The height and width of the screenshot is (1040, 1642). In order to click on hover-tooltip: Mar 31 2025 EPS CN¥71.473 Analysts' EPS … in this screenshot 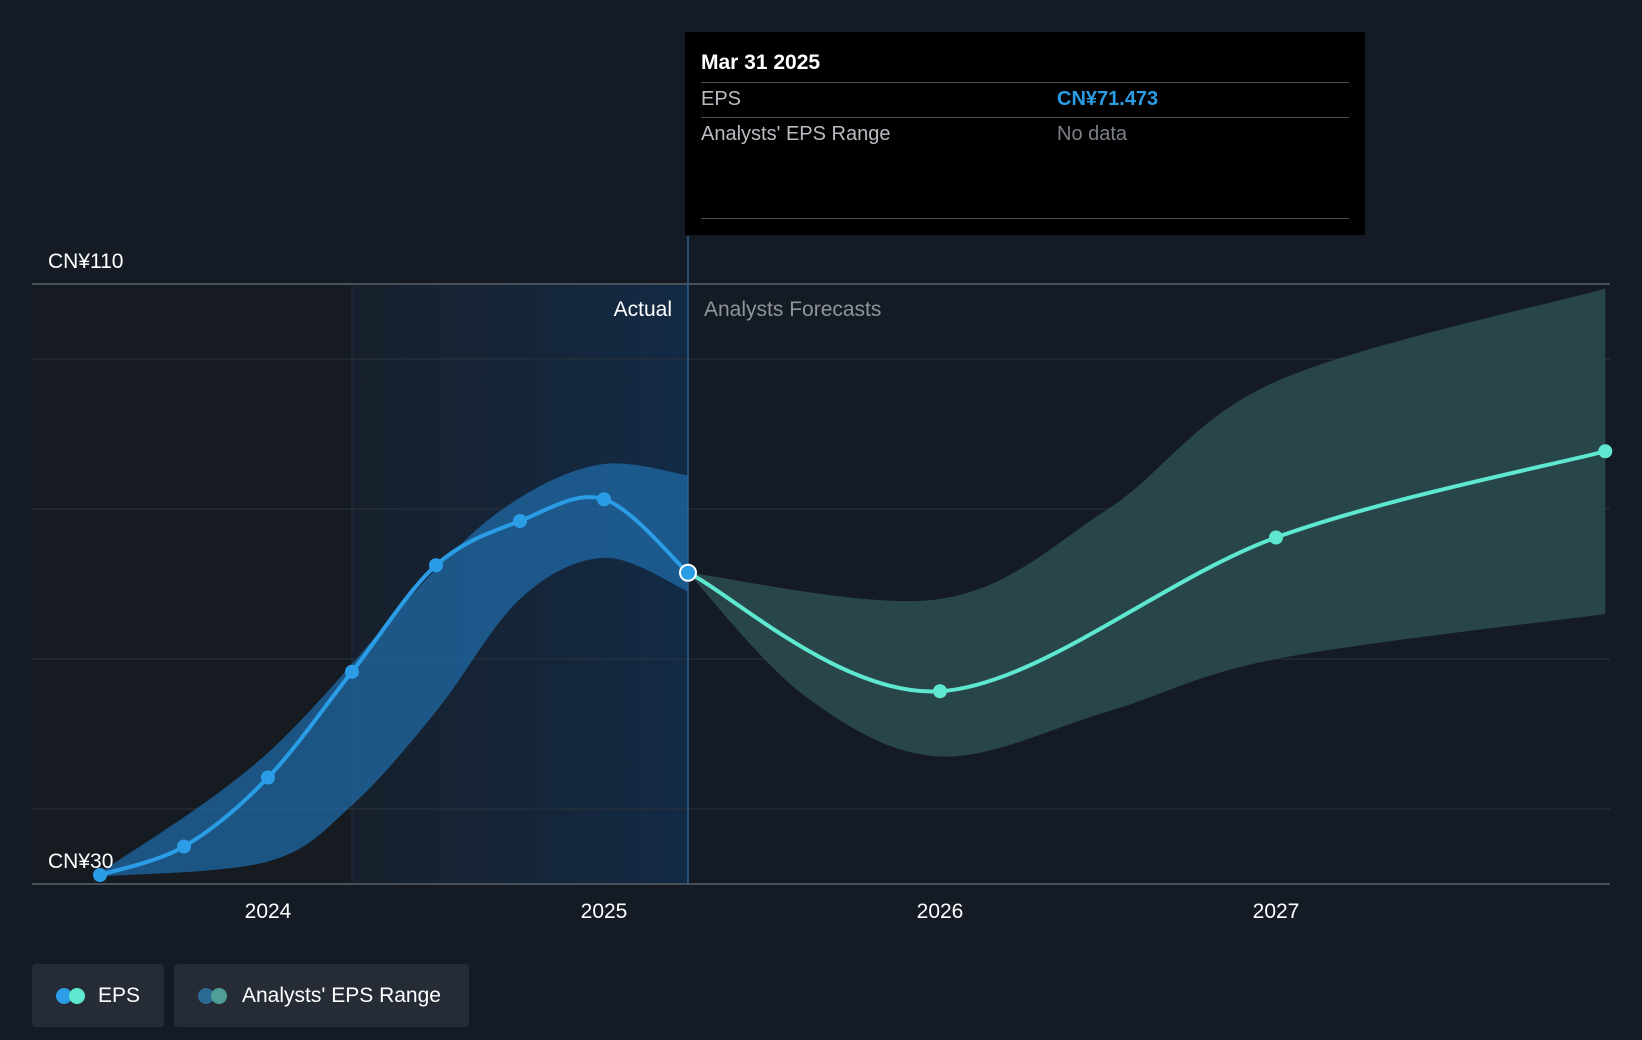, I will do `click(1025, 133)`.